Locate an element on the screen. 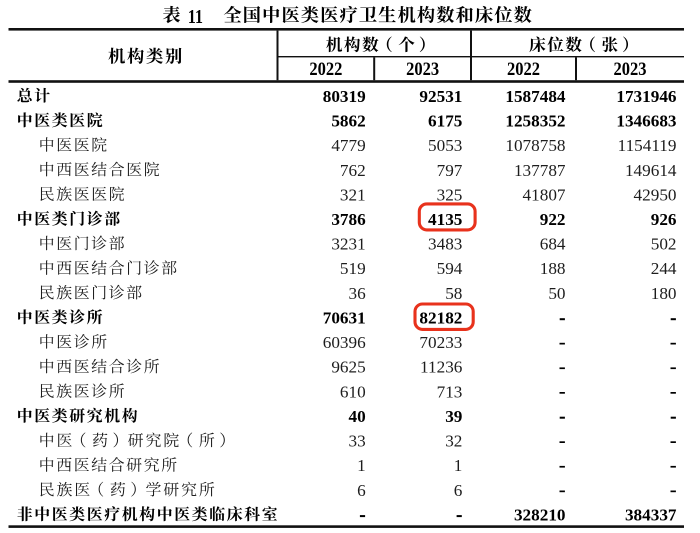 The image size is (700, 533). svg-text: 926 is located at coordinates (664, 219).